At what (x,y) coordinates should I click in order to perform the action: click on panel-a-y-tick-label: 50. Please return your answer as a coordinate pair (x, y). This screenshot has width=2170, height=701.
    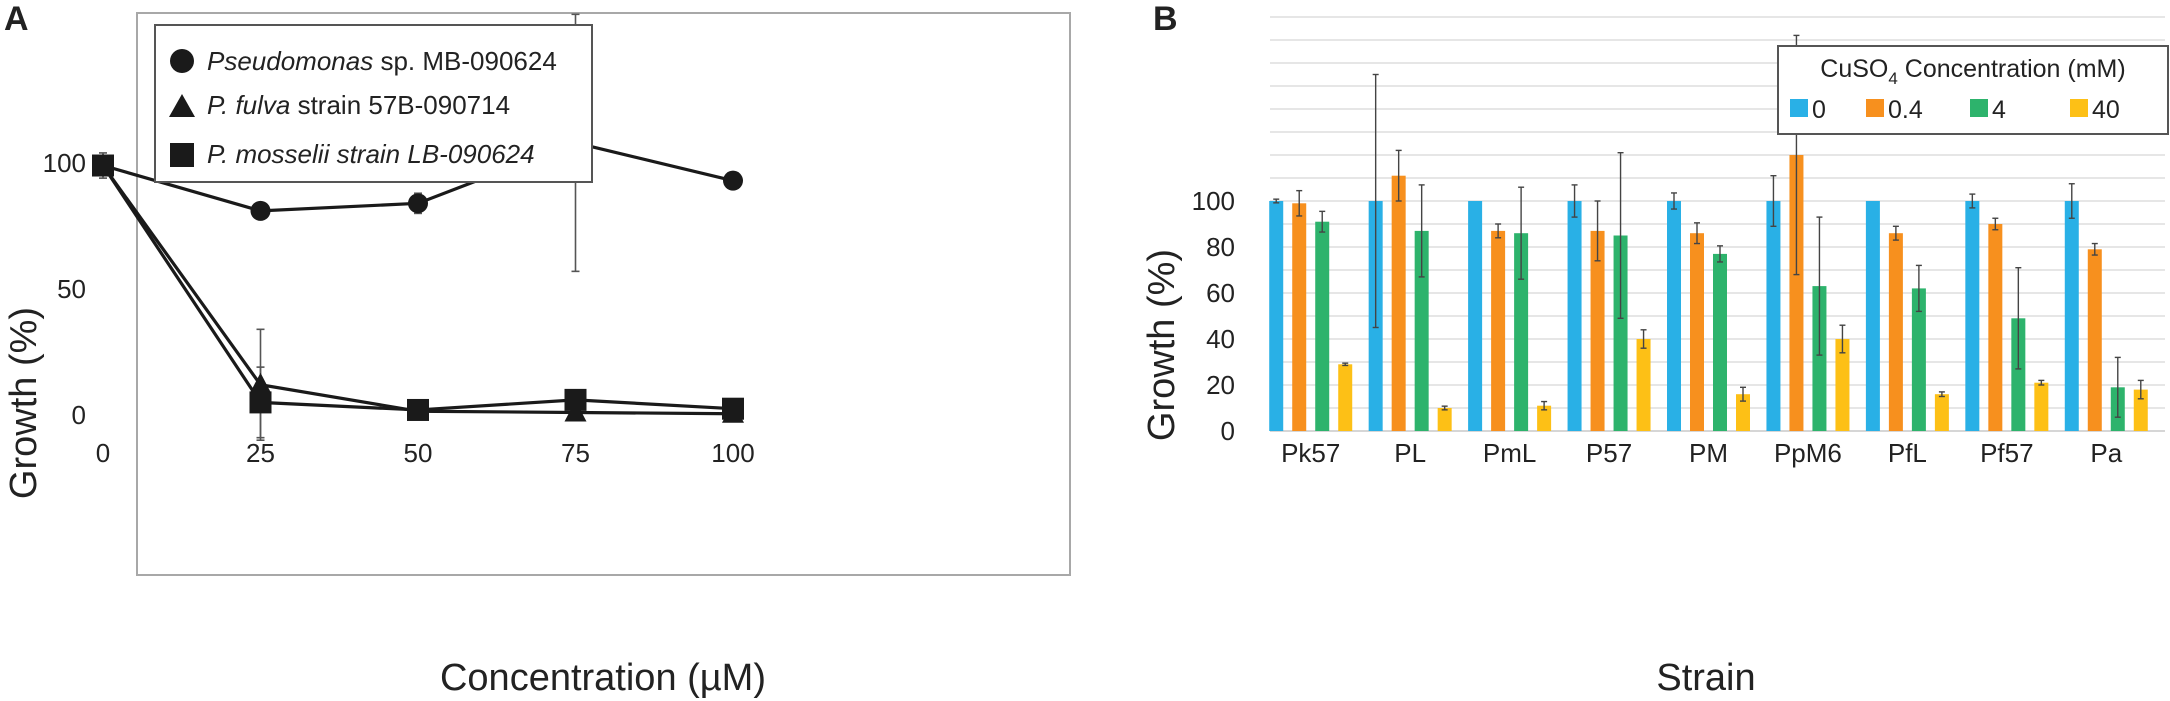
    Looking at the image, I should click on (71, 289).